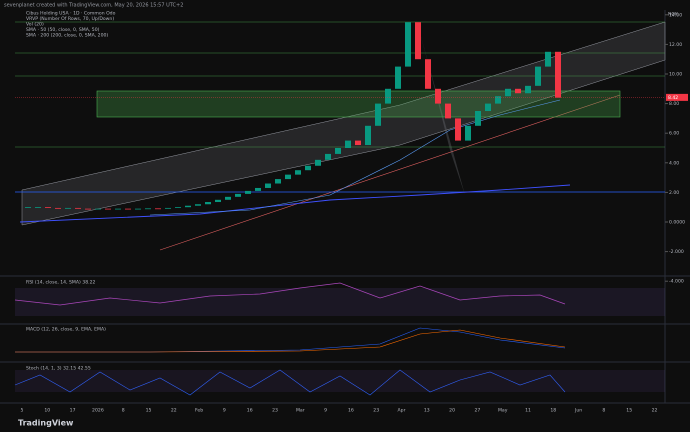 The height and width of the screenshot is (432, 690). Describe the element at coordinates (58, 369) in the screenshot. I see `stoch-legend: Stoch (14, 1, 3) 32.15 42.55` at that location.